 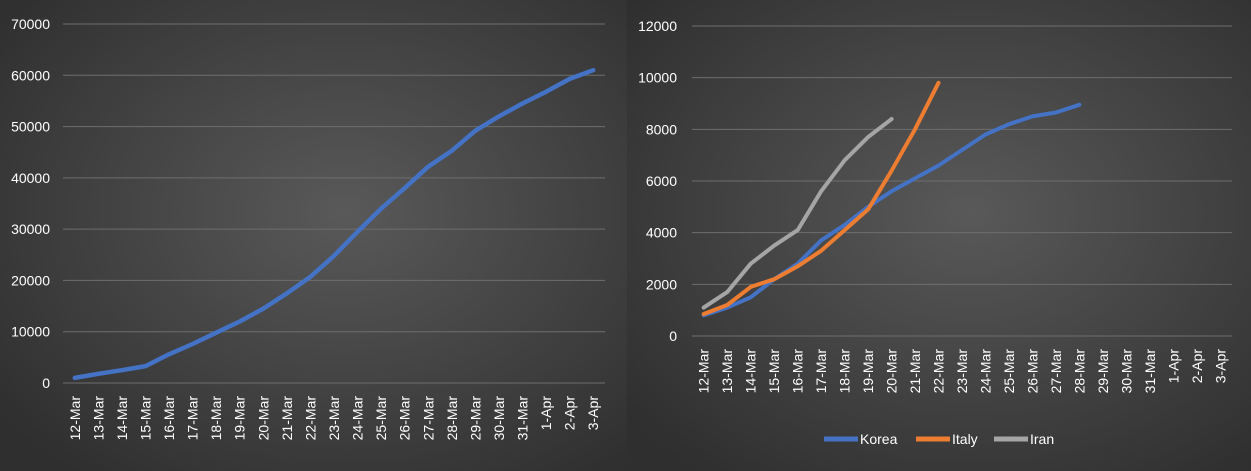 What do you see at coordinates (30, 75) in the screenshot?
I see `y-tick-label: 60000` at bounding box center [30, 75].